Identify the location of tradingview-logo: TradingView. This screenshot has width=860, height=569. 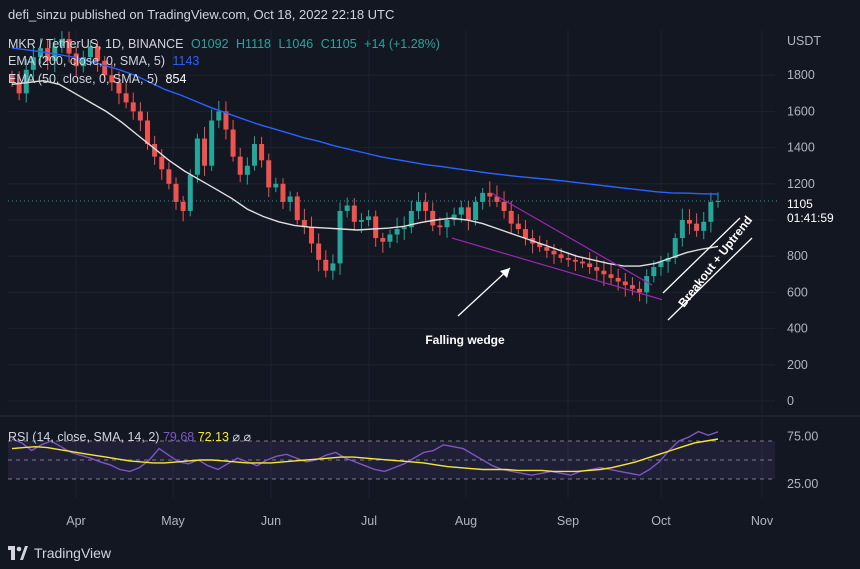
(59, 553).